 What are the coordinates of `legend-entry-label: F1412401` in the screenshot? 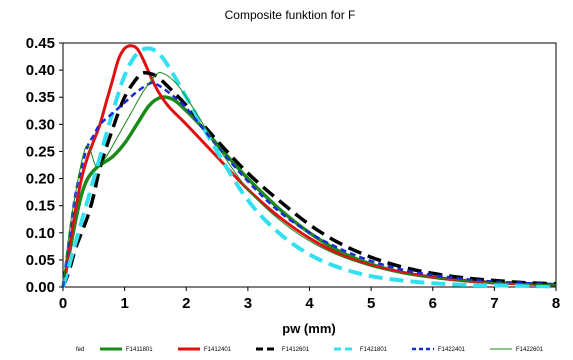 It's located at (218, 350).